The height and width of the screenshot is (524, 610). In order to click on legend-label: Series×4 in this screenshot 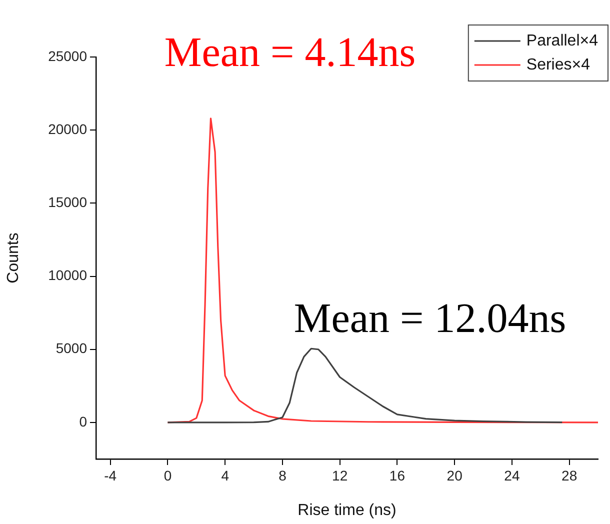, I will do `click(558, 65)`.